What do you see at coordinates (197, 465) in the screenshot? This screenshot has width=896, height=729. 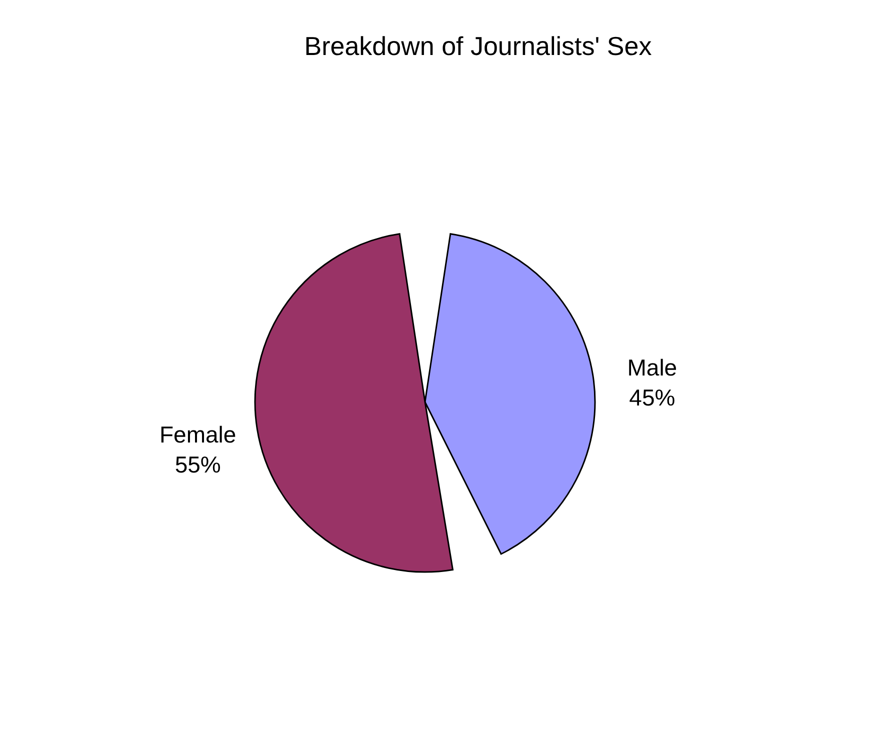 I see `data-label: 55%` at bounding box center [197, 465].